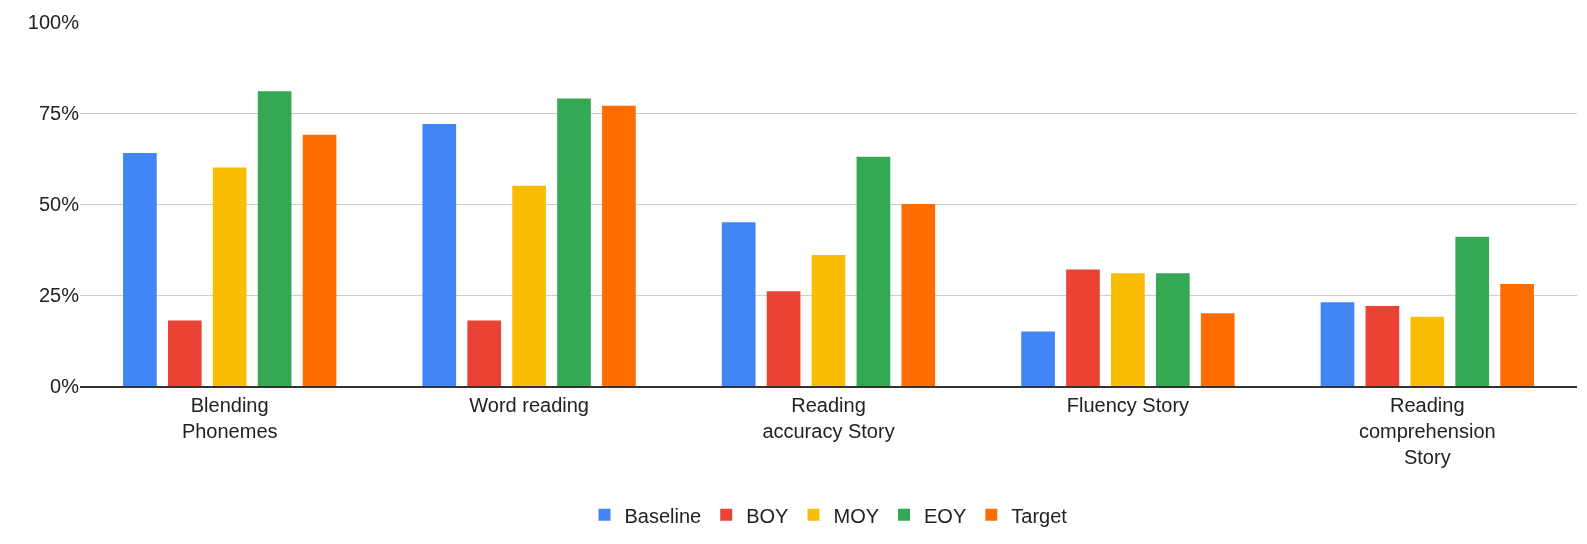 This screenshot has width=1587, height=544. Describe the element at coordinates (229, 417) in the screenshot. I see `x-tick-label: Blending Phonemes` at that location.